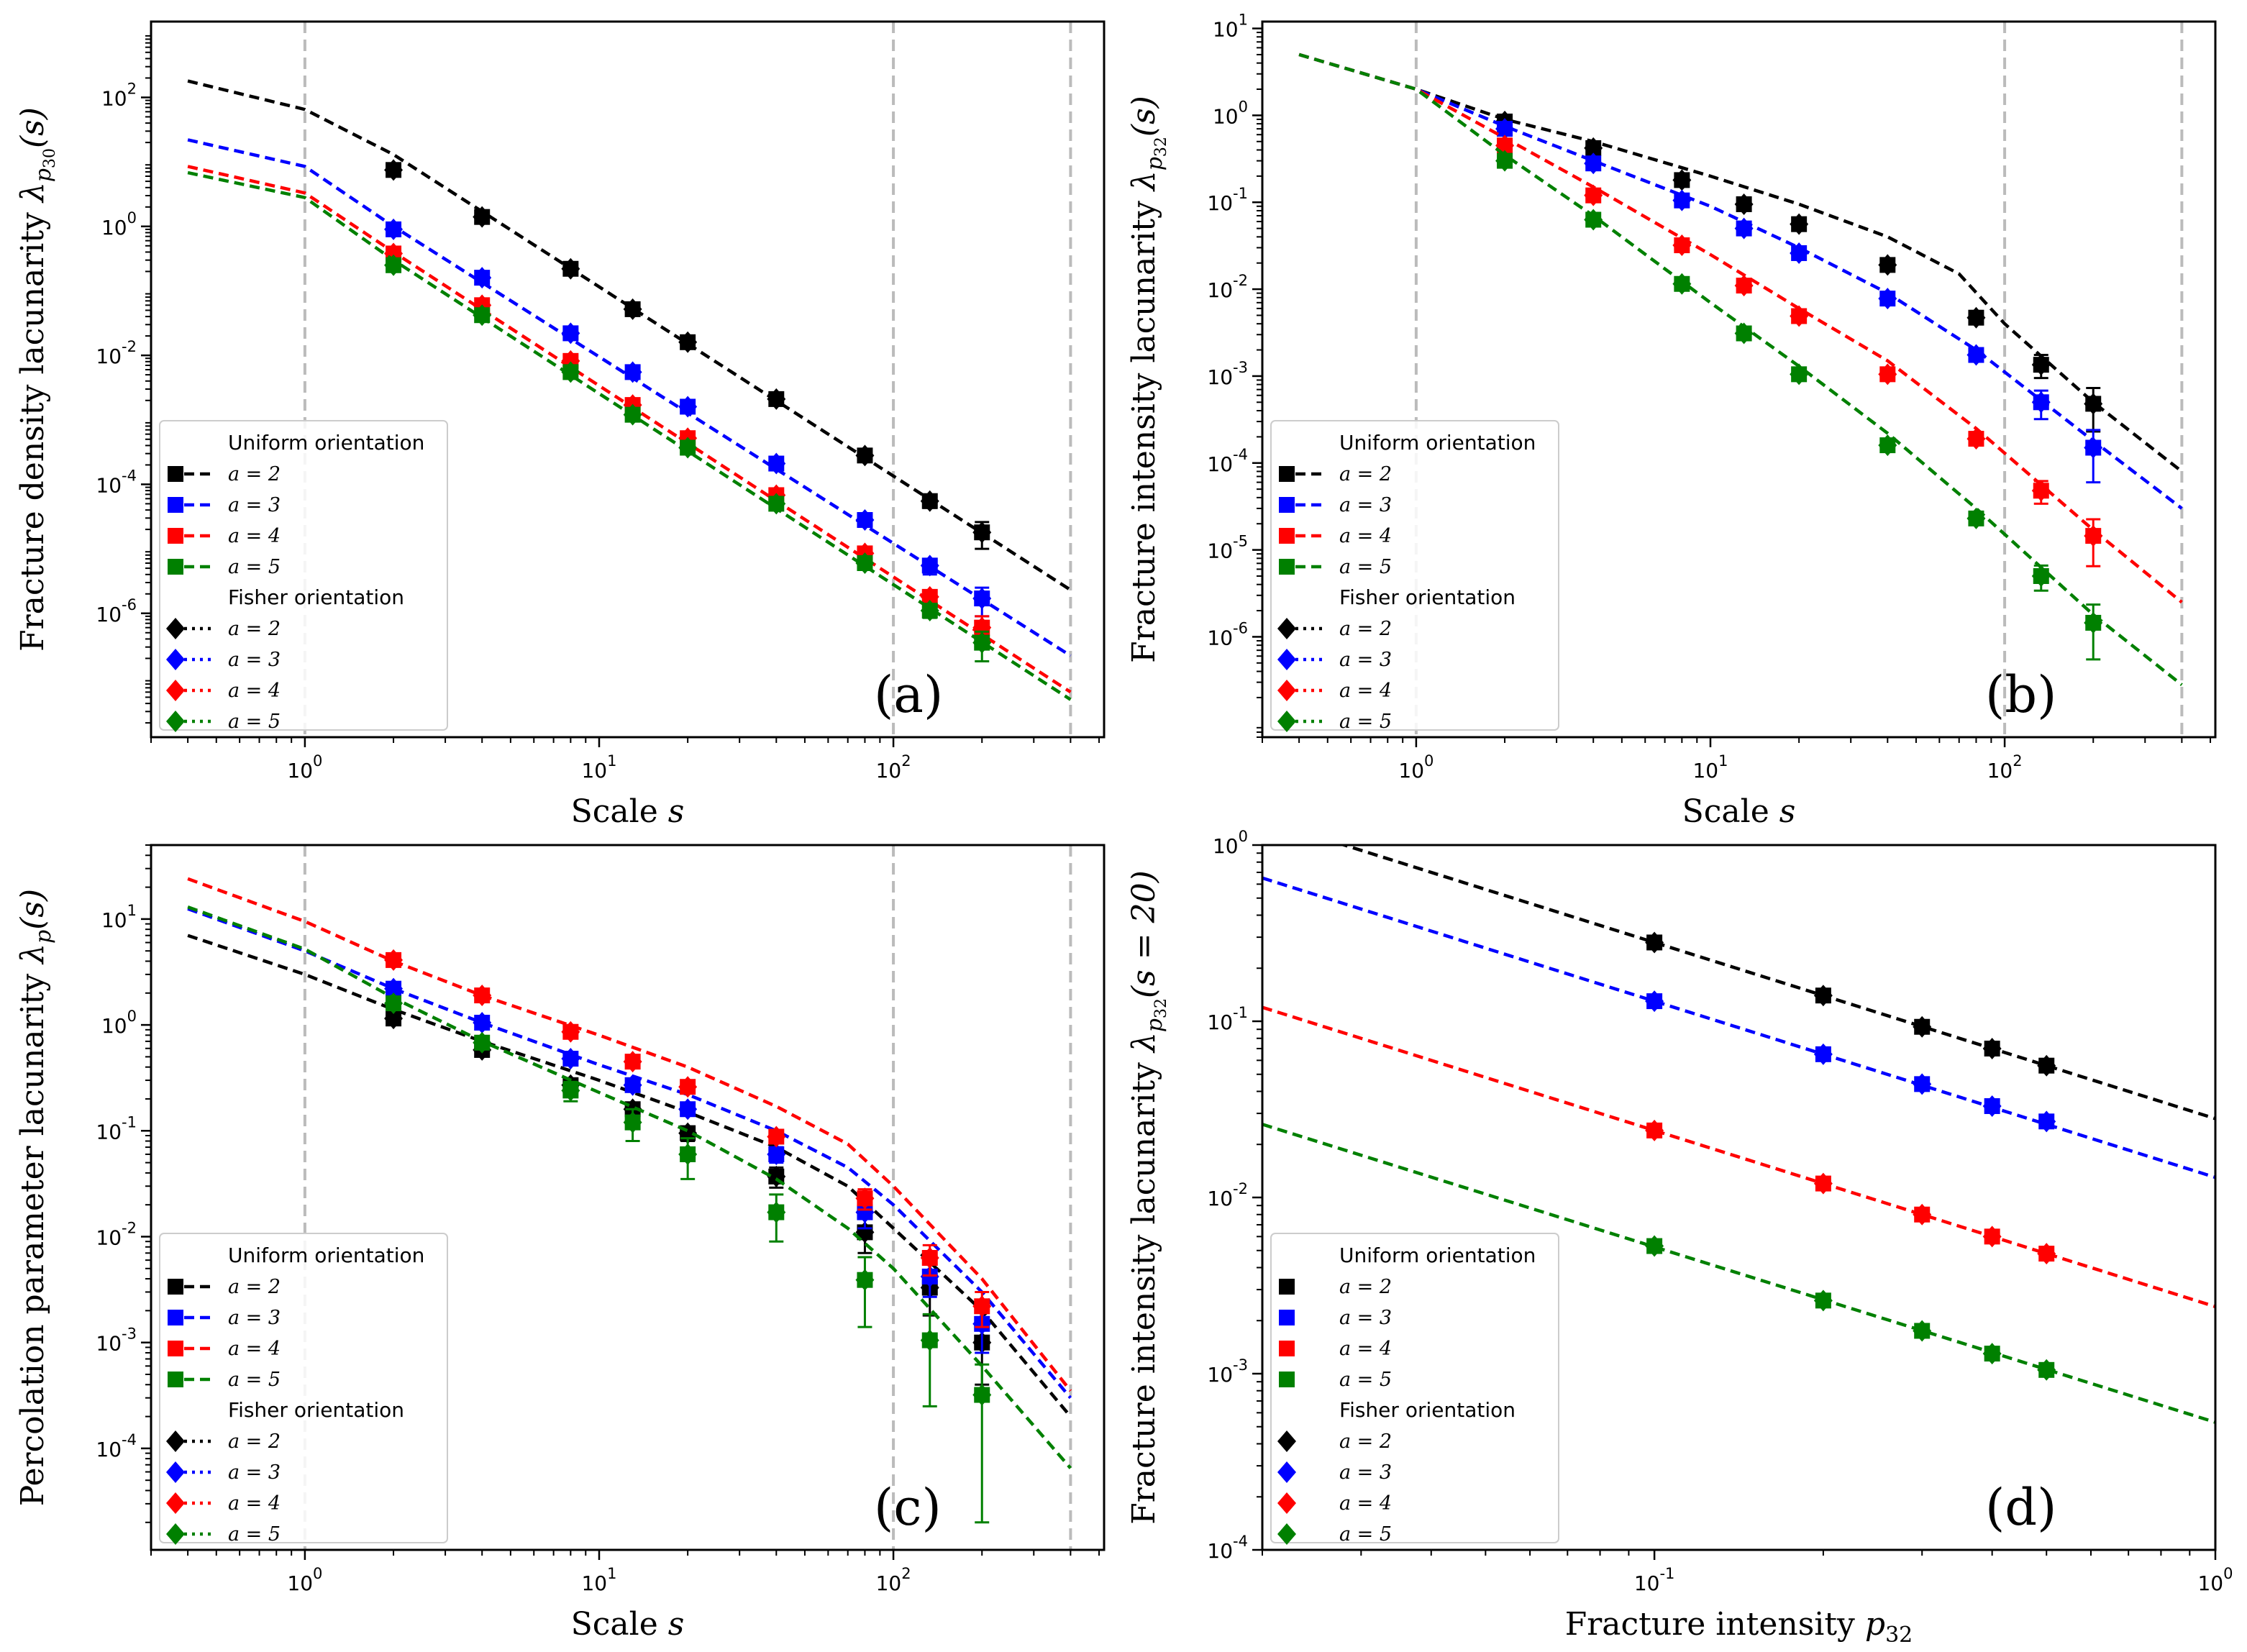  What do you see at coordinates (304, 1580) in the screenshot?
I see `x-tick-label: 10⁰` at bounding box center [304, 1580].